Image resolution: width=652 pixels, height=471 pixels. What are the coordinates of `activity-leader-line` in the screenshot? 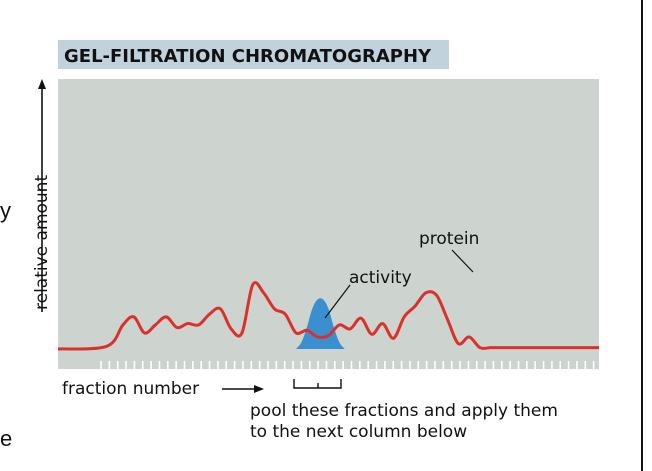 It's located at (337, 301).